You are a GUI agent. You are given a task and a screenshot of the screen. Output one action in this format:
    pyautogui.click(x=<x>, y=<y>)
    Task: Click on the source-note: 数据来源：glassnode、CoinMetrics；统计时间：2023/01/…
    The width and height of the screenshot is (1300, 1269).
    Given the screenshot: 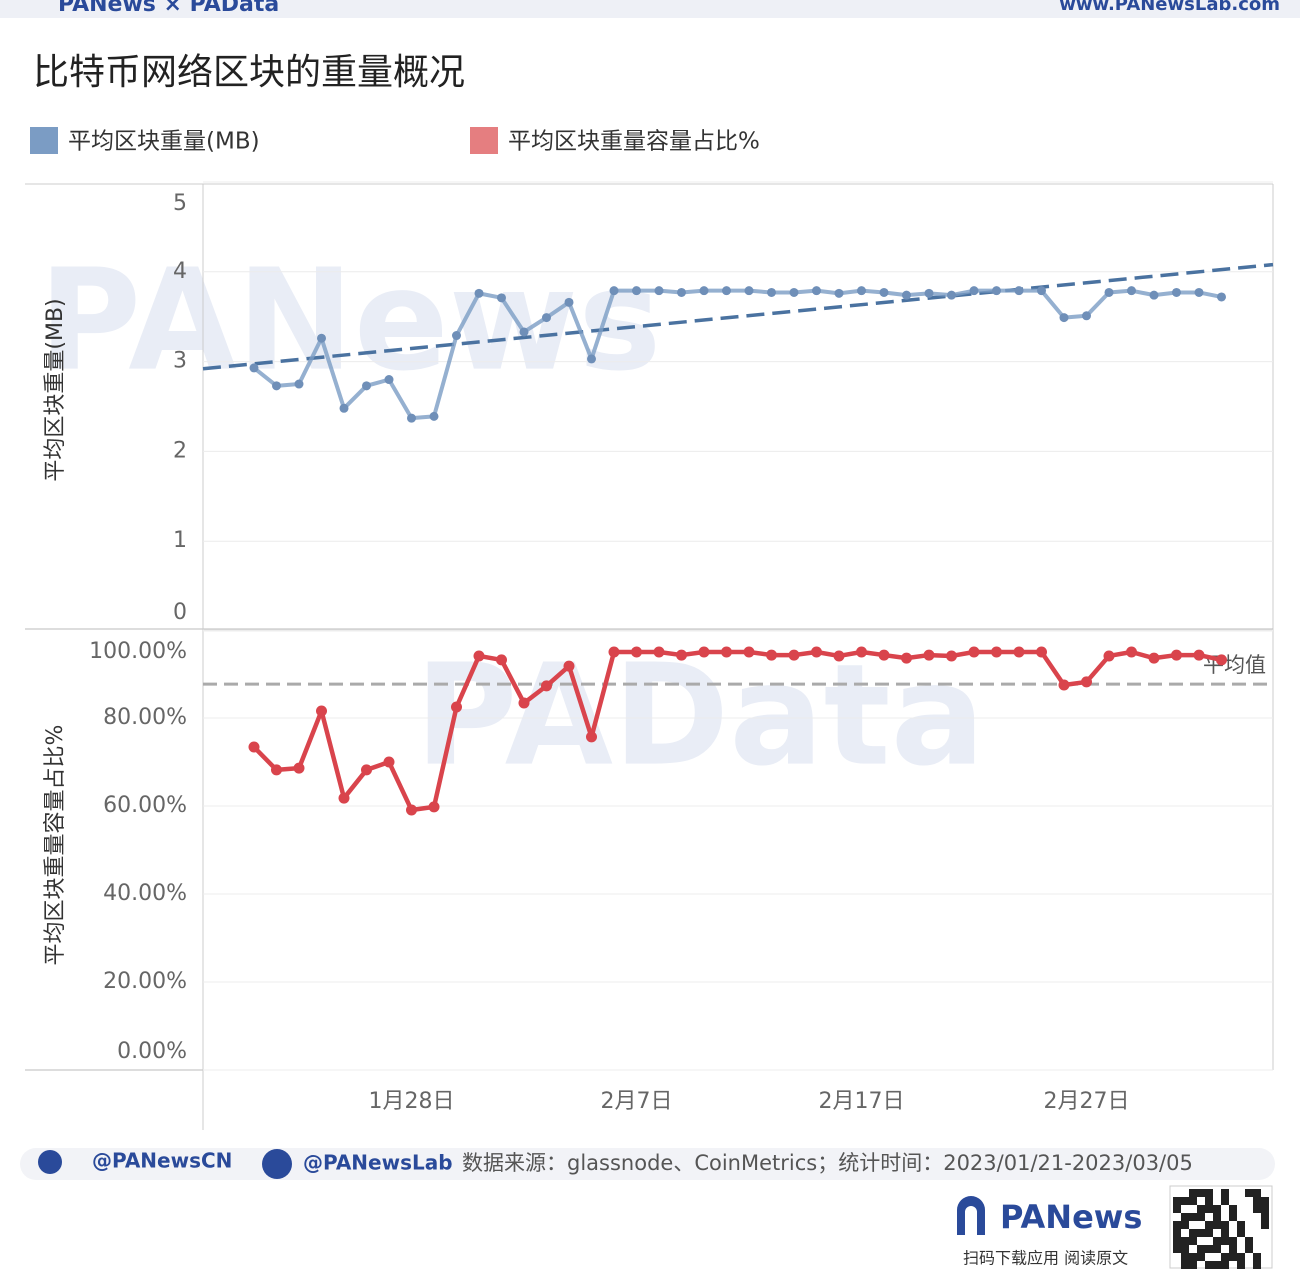 What is the action you would take?
    pyautogui.click(x=827, y=1163)
    